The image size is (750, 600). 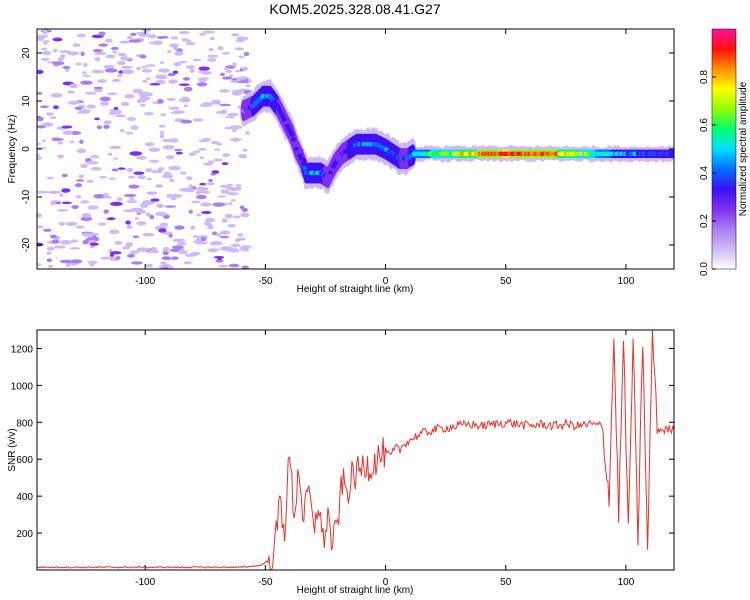 What do you see at coordinates (386, 582) in the screenshot?
I see `snr-x-tick-label: 0` at bounding box center [386, 582].